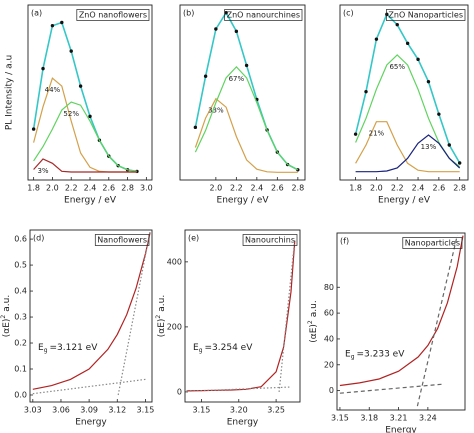 Image resolution: width=474 pixels, height=433 pixels. I want to click on component-label: 44%, so click(53, 90).